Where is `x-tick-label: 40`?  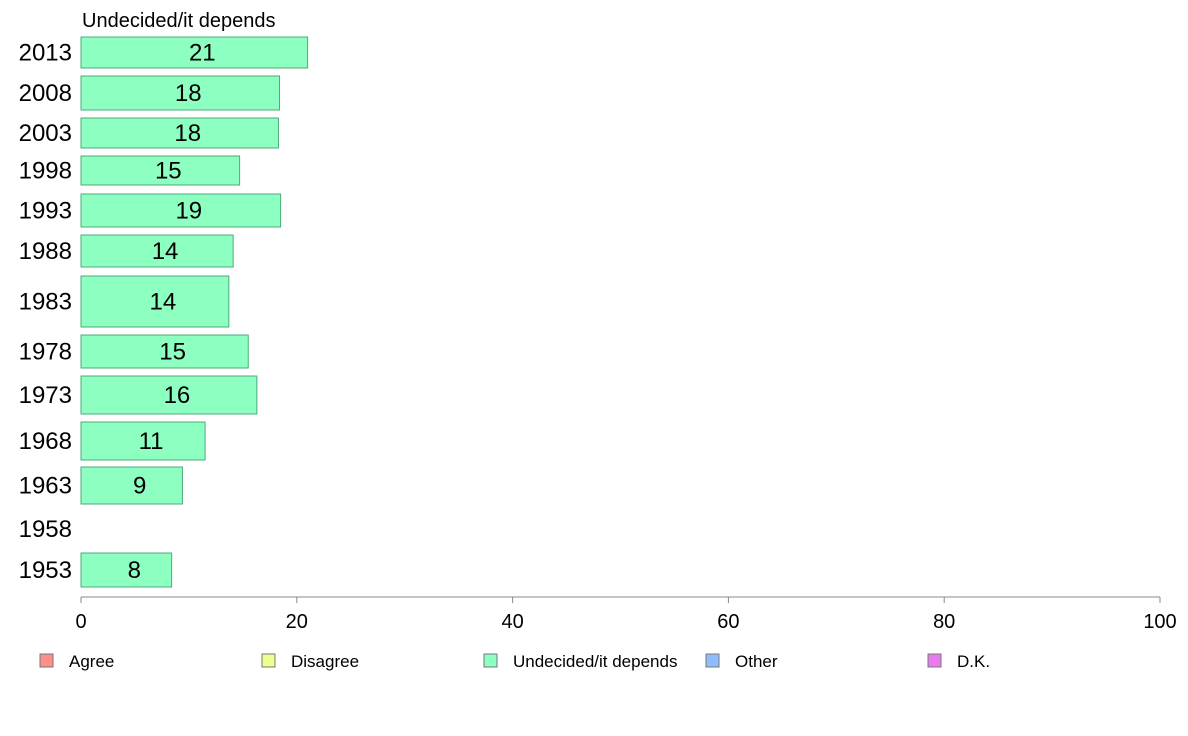
x-tick-label: 40 is located at coordinates (512, 622).